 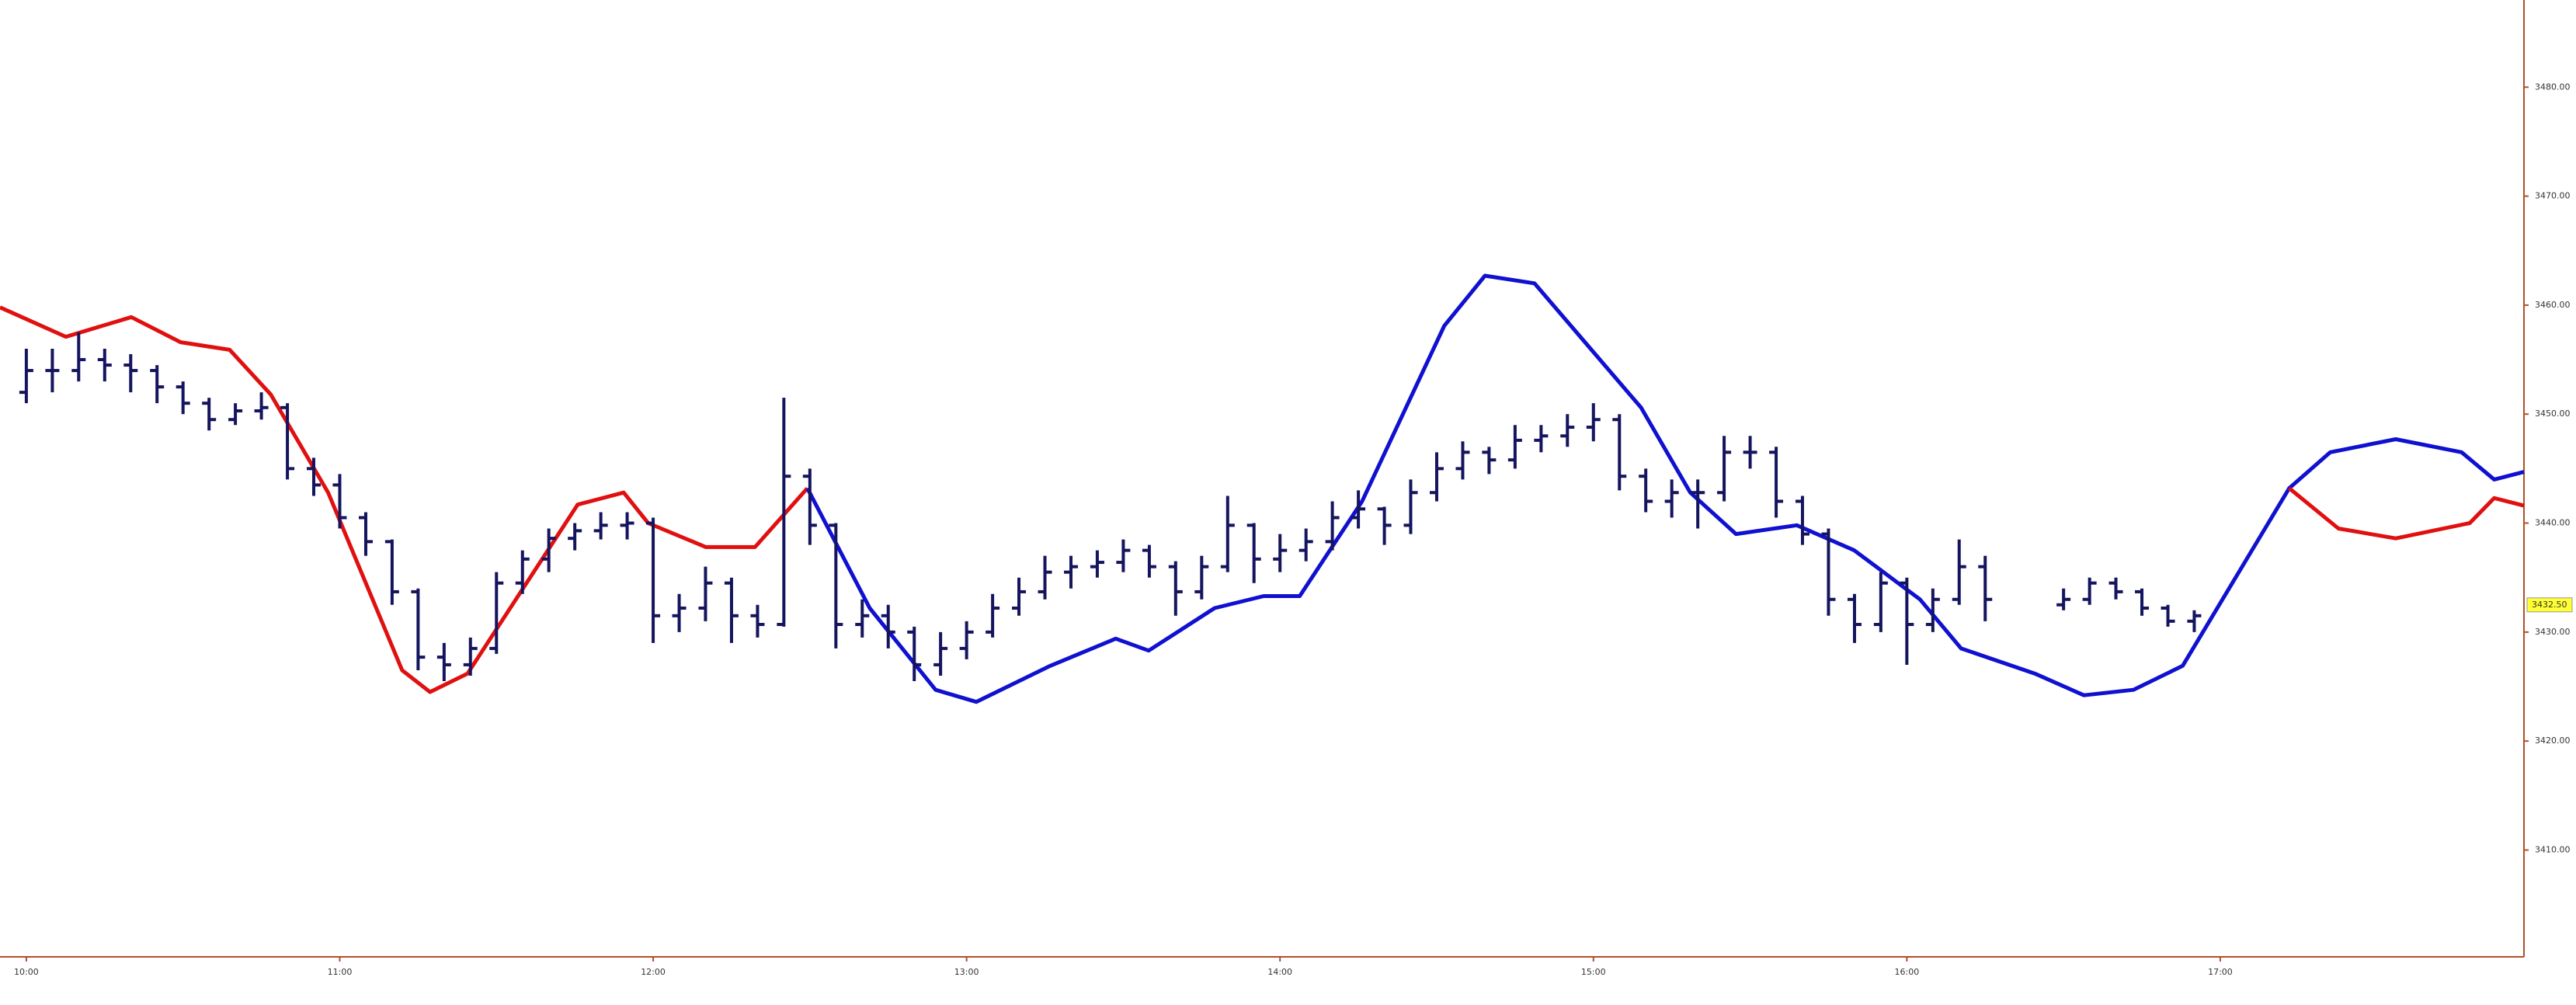 What do you see at coordinates (2553, 196) in the screenshot?
I see `y-tick-label: 3470.00` at bounding box center [2553, 196].